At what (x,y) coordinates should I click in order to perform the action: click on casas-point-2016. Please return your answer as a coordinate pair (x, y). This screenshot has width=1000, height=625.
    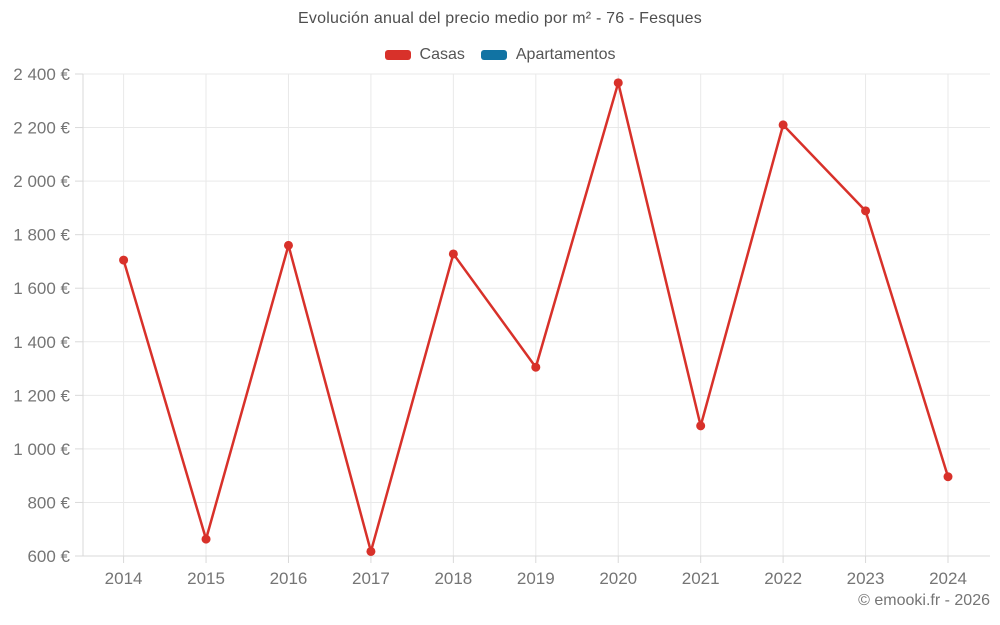
    Looking at the image, I should click on (288, 245).